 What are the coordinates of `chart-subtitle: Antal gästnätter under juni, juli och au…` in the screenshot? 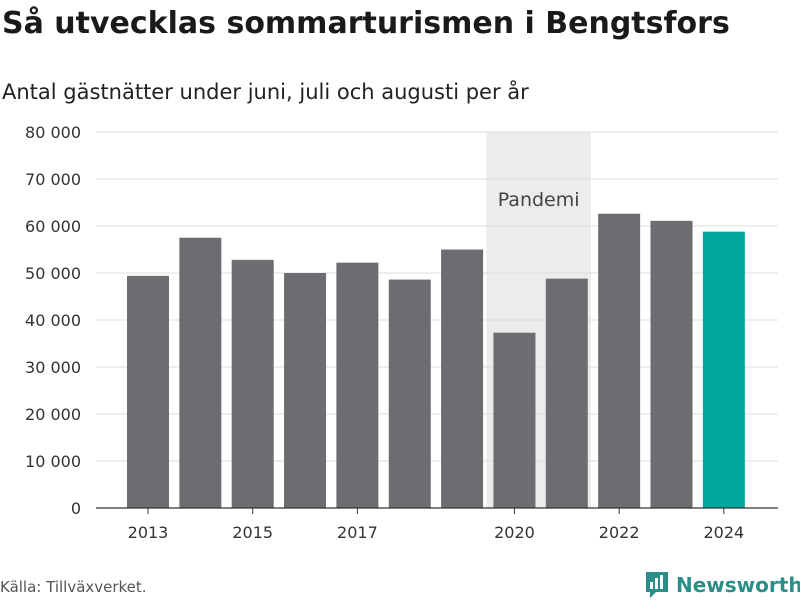 It's located at (265, 92).